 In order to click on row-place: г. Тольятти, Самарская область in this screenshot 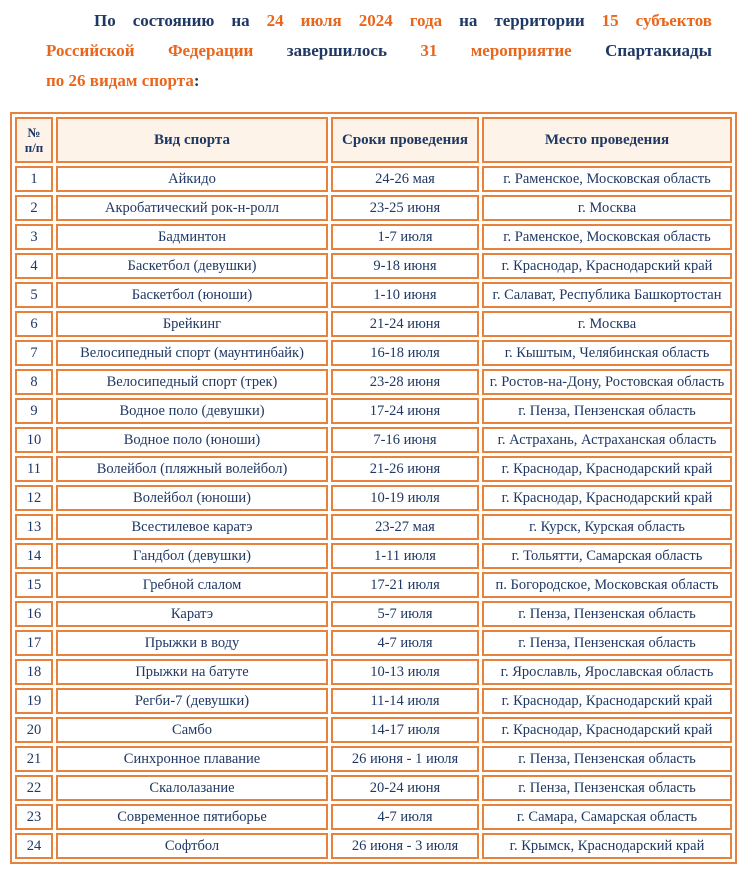, I will do `click(607, 556)`.